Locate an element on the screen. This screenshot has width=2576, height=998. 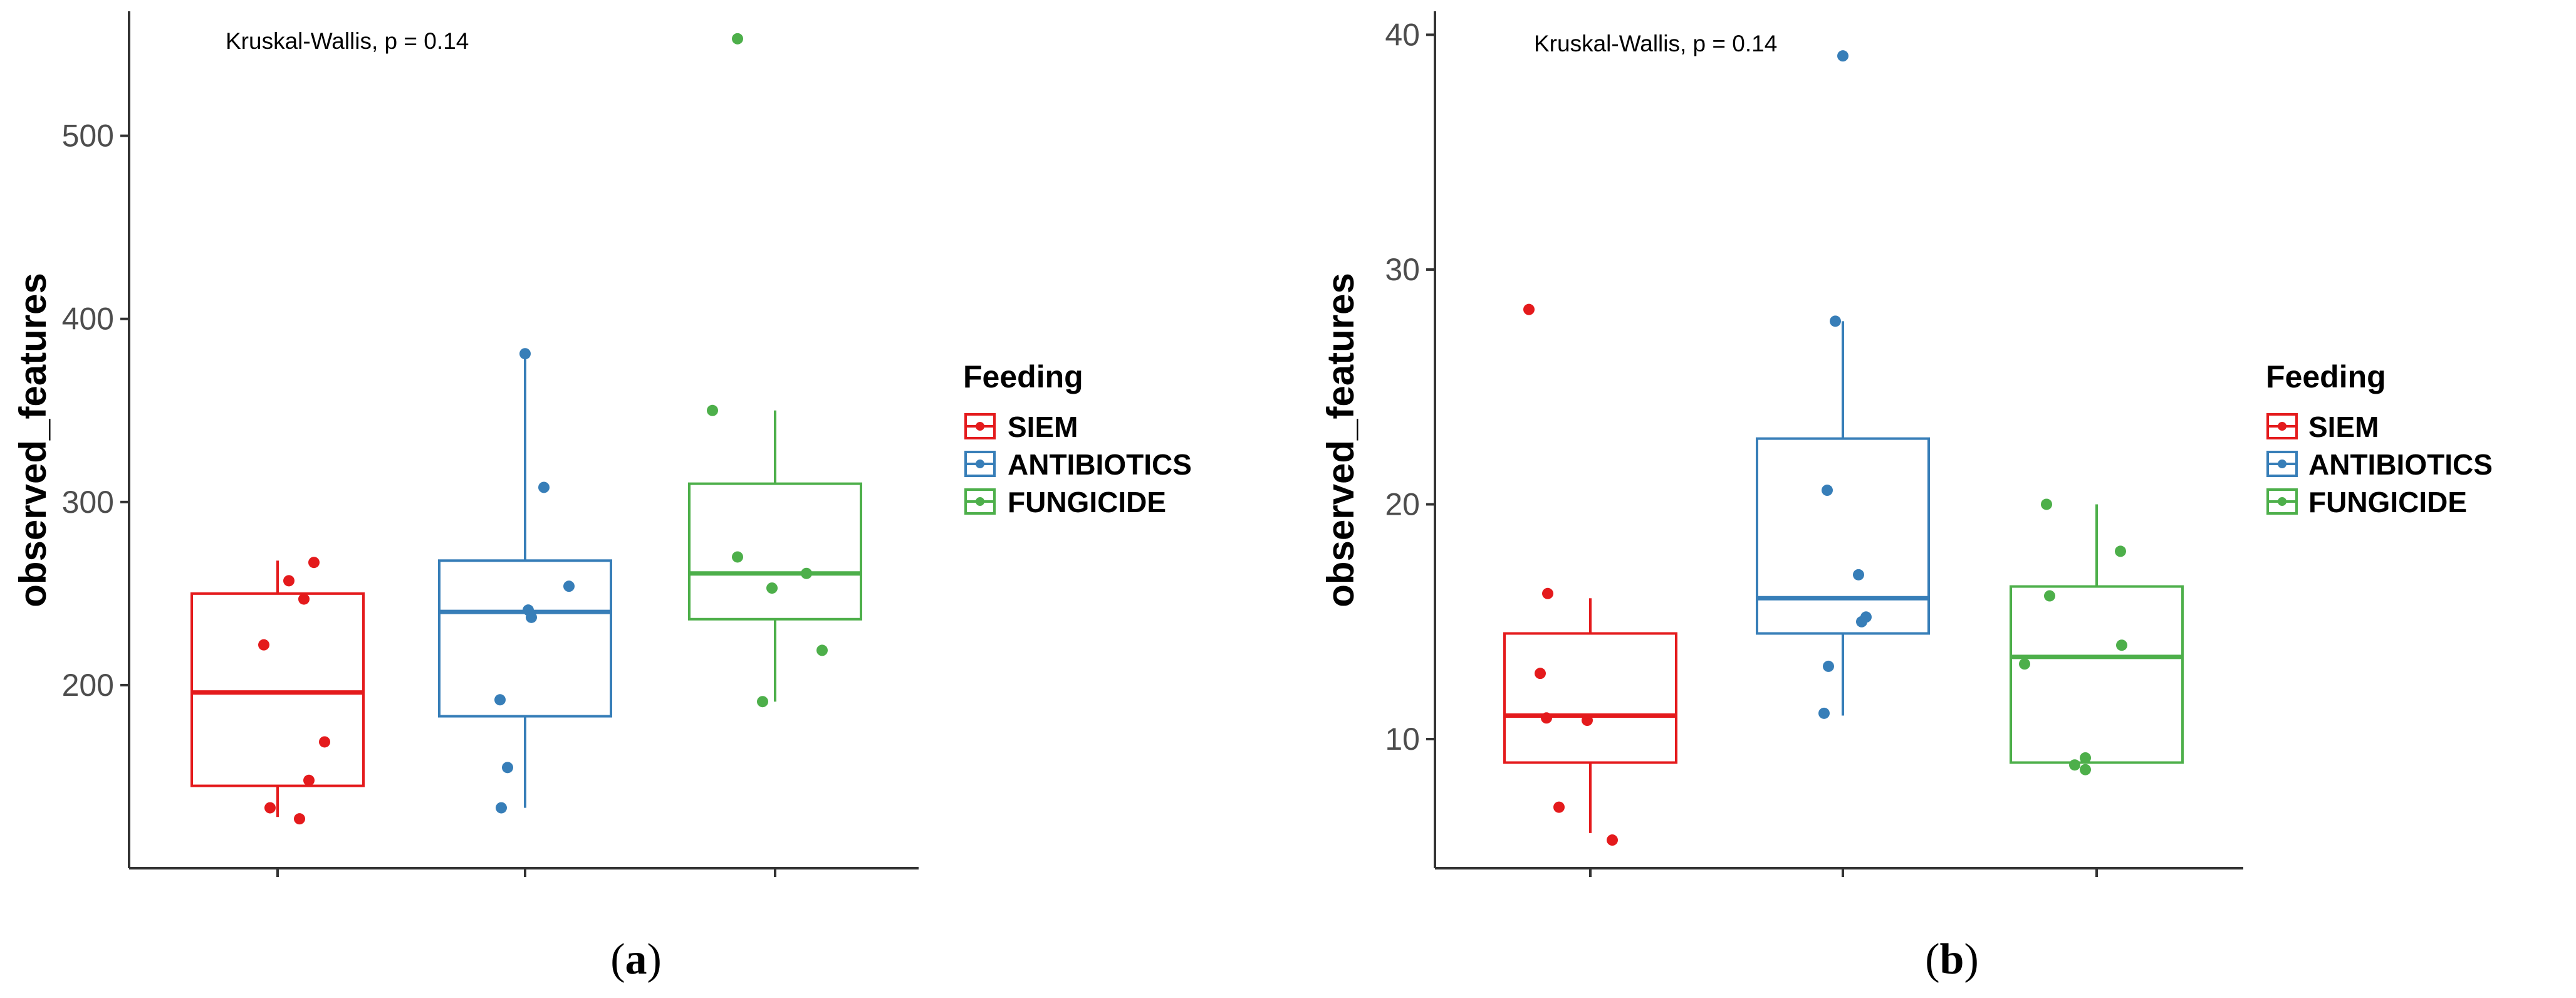
panel-a-box-antibiotics is located at coordinates (525, 638).